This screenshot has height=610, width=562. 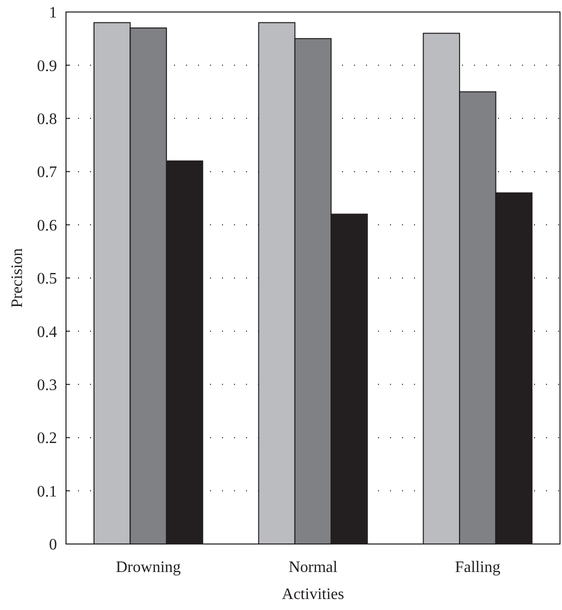 What do you see at coordinates (47, 439) in the screenshot?
I see `y-tick-label: 0.2` at bounding box center [47, 439].